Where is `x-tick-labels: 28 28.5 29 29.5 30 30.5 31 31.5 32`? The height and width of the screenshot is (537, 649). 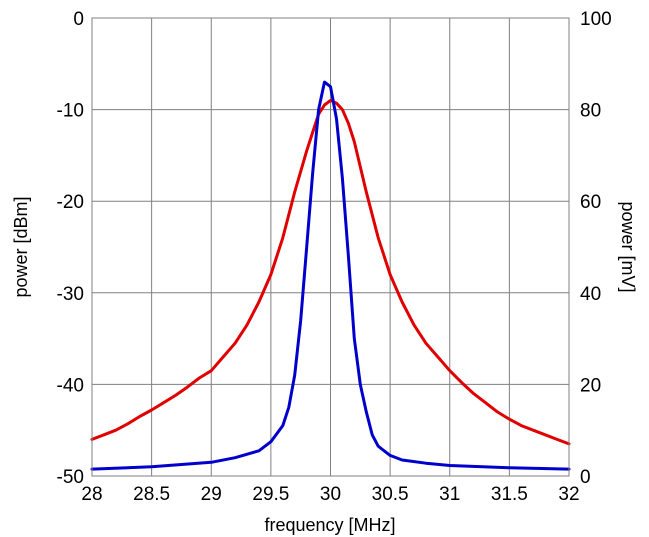 x-tick-labels: 28 28.5 29 29.5 30 30.5 31 31.5 32 is located at coordinates (330, 494).